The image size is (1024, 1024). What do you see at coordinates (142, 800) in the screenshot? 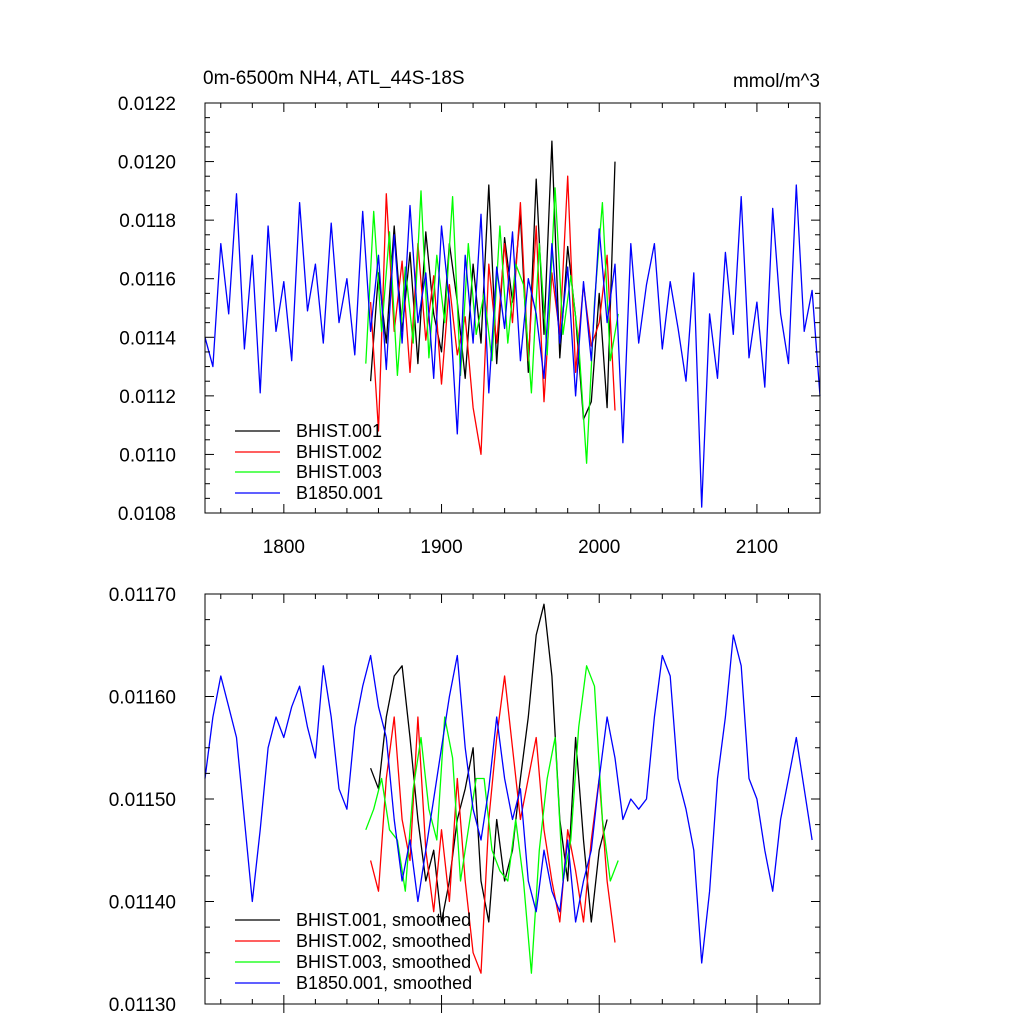
I see `bottom-y-tick-label: 0.01150` at bounding box center [142, 800].